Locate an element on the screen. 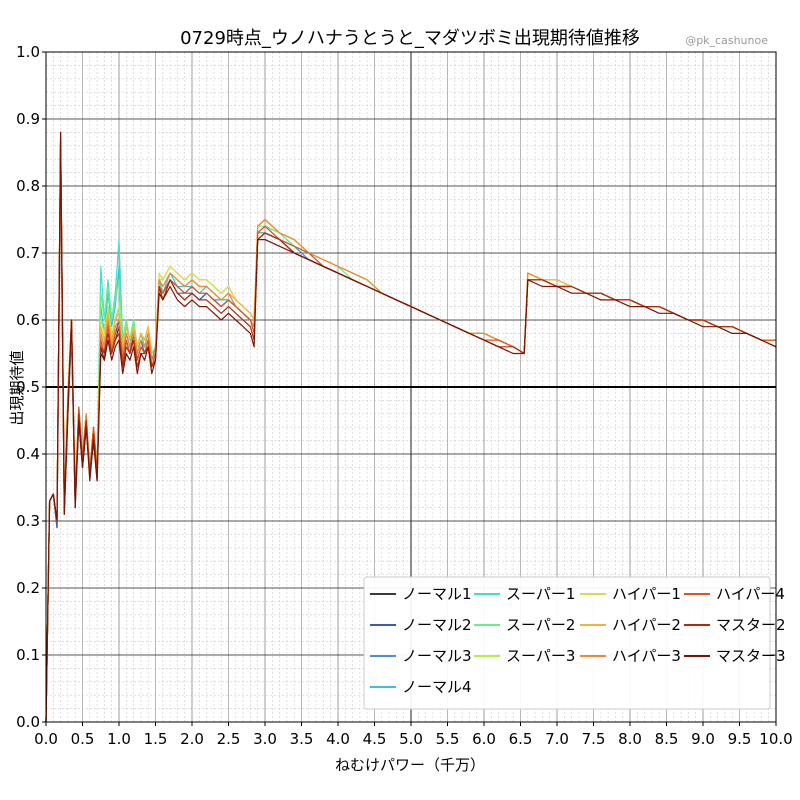 The image size is (800, 800). y-tick-label: 0.2 is located at coordinates (28, 588).